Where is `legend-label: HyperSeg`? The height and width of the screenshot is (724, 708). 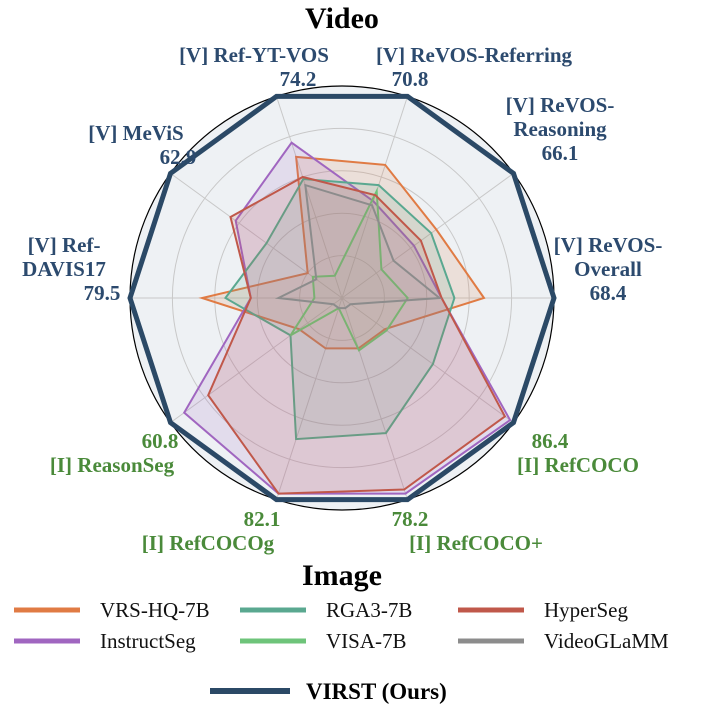 legend-label: HyperSeg is located at coordinates (586, 610).